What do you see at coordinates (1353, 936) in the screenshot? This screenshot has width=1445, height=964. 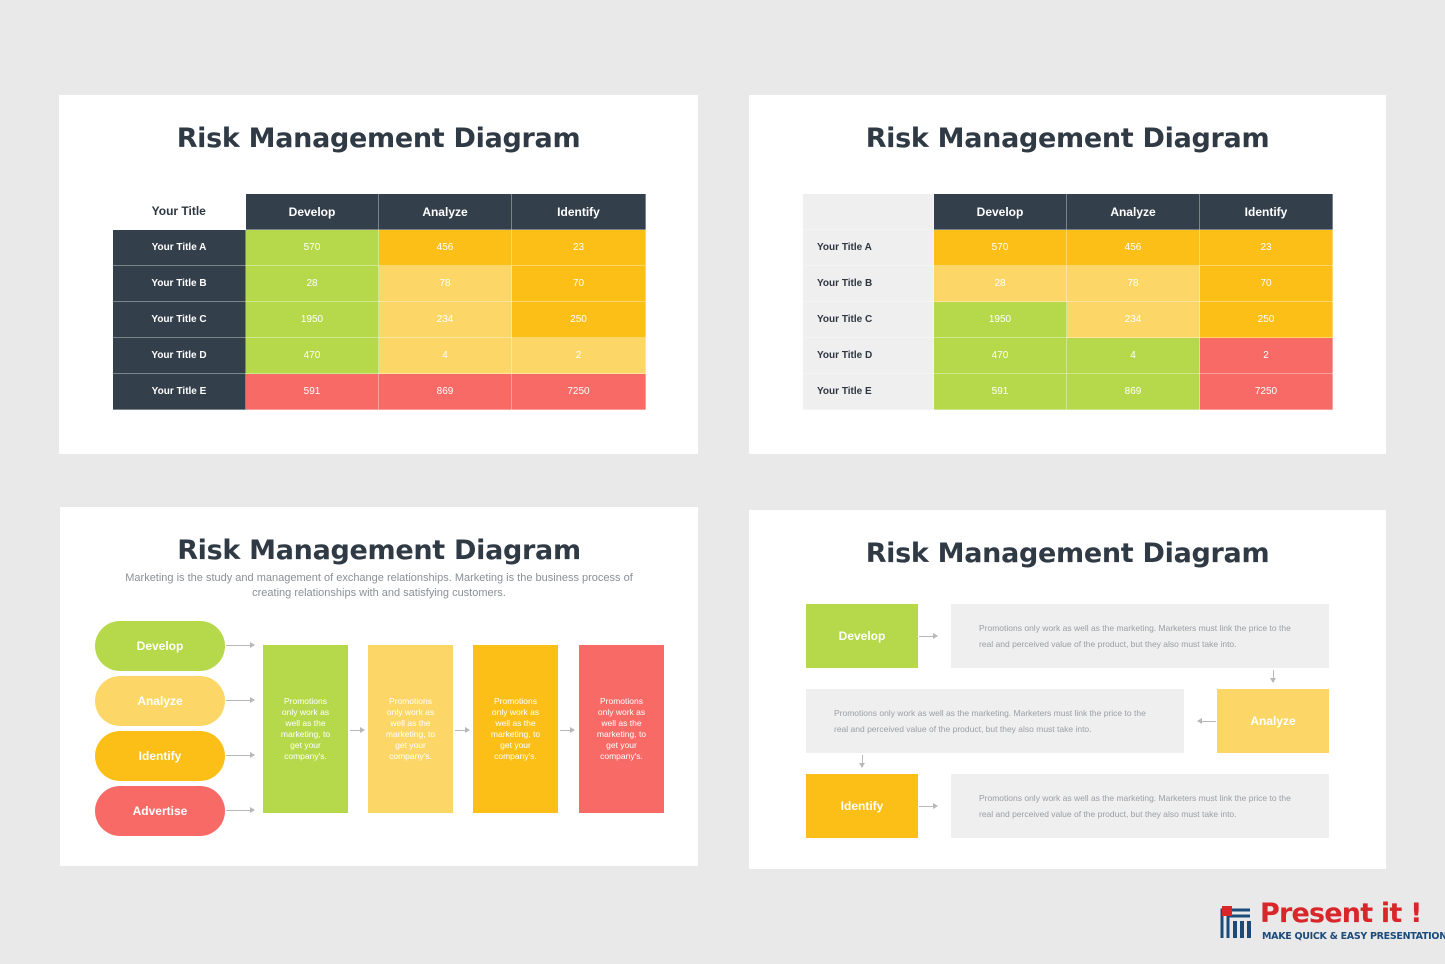 I see `logo-tagline: MAKE QUICK & EASY PRESENTATIONS` at bounding box center [1353, 936].